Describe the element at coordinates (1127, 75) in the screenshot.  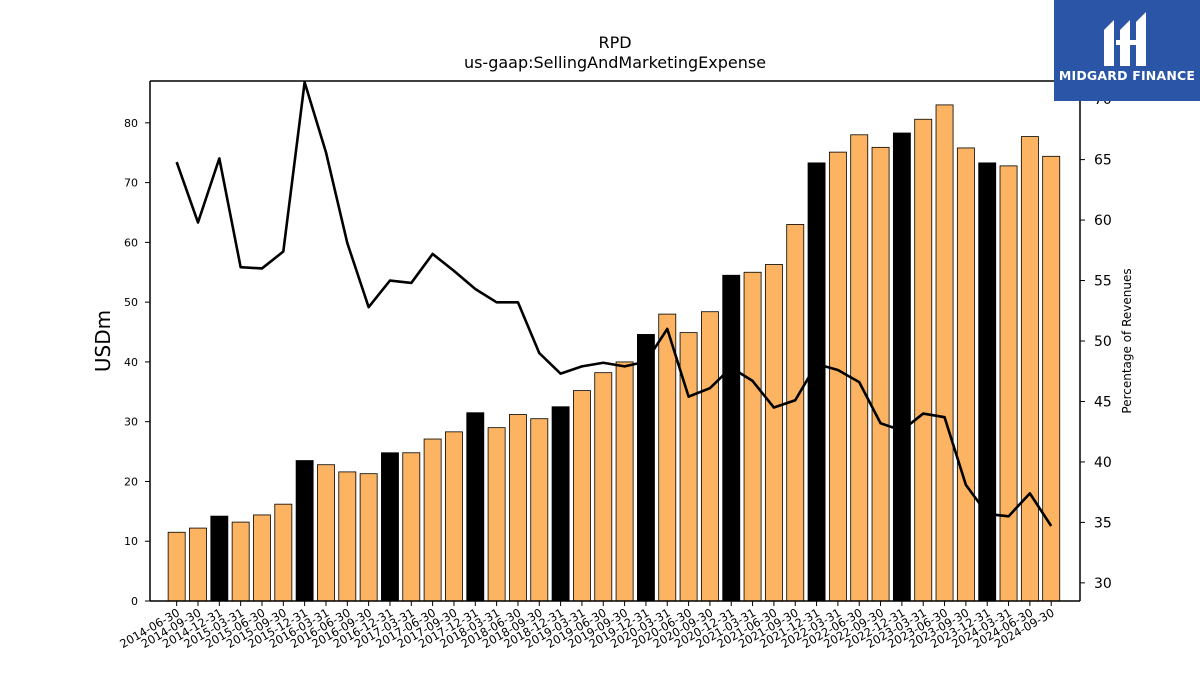
I see `brand-name: MIDGARD FINANCE` at that location.